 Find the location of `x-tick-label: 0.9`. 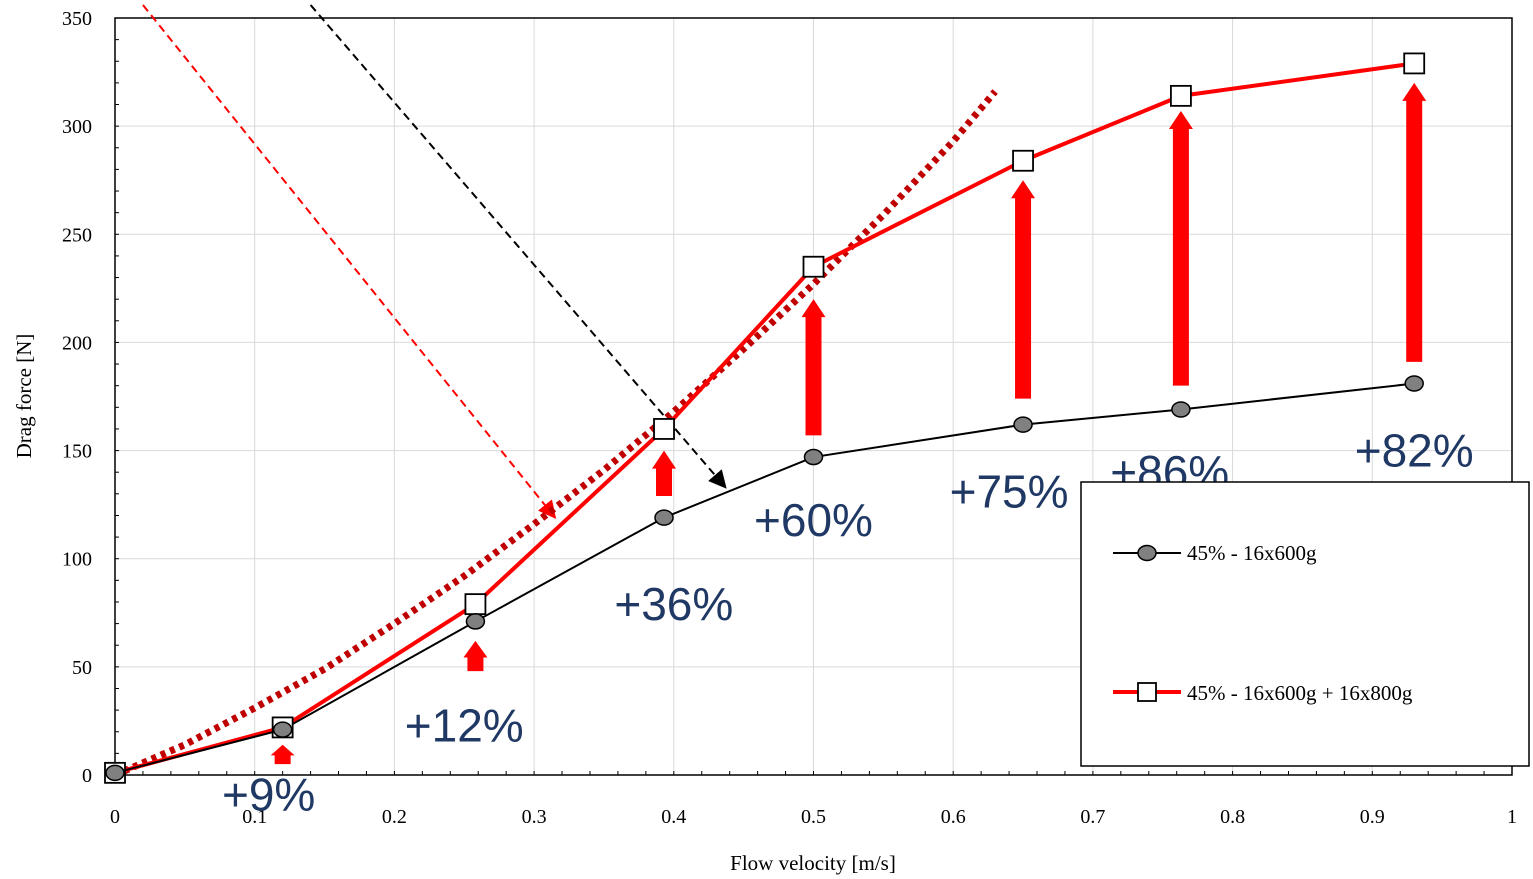

x-tick-label: 0.9 is located at coordinates (1372, 817).